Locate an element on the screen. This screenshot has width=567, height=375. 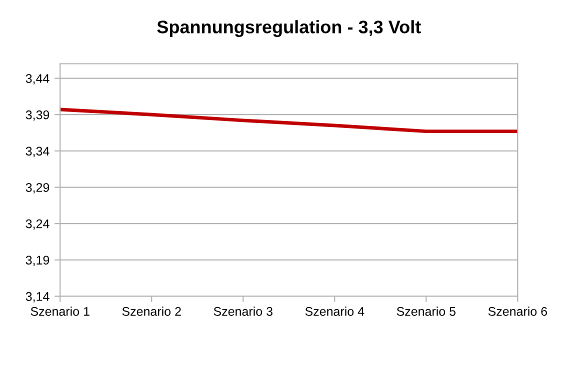
x-tick-label: Szenario 5 is located at coordinates (426, 311).